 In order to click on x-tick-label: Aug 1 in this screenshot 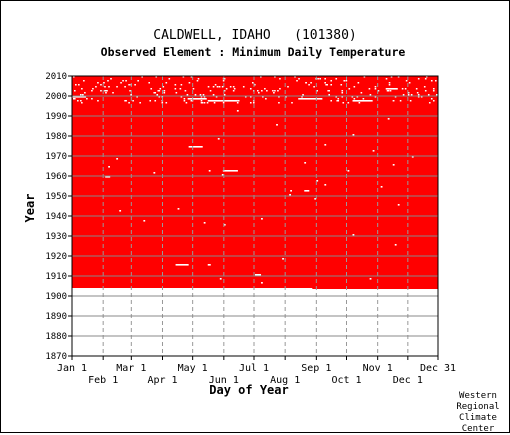, I will do `click(285, 380)`.